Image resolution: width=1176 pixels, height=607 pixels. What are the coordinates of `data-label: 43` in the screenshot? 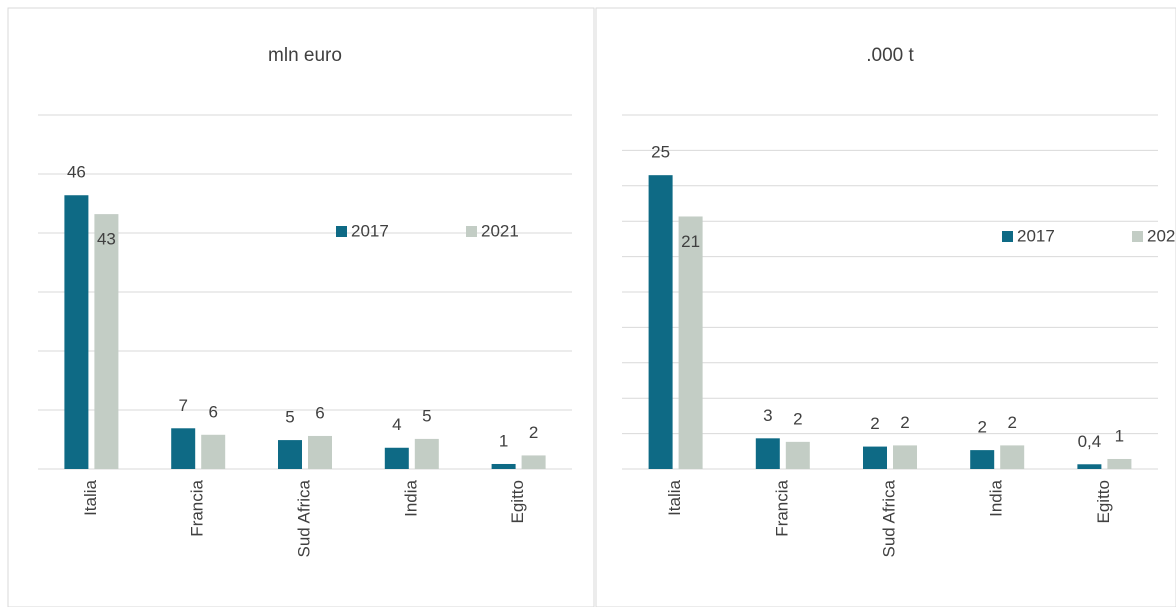 It's located at (106, 239).